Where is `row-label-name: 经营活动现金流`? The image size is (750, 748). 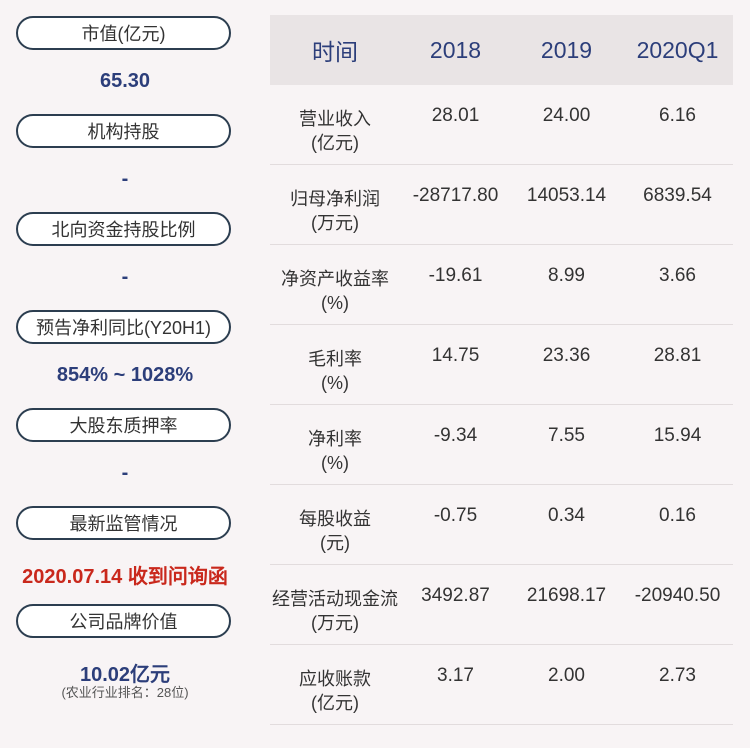 row-label-name: 经营活动现金流 is located at coordinates (335, 599).